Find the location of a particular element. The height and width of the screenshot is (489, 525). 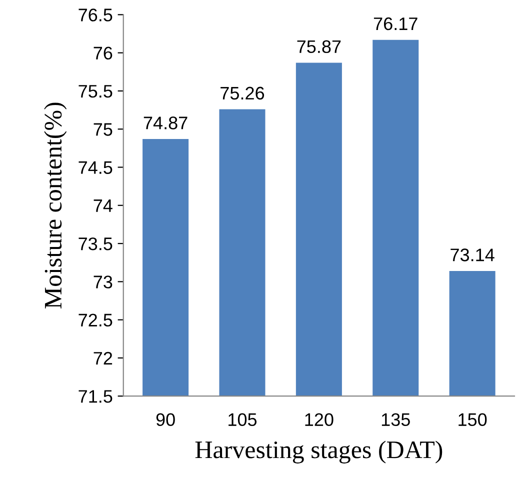

y-tick-label: 73.5 is located at coordinates (95, 243).